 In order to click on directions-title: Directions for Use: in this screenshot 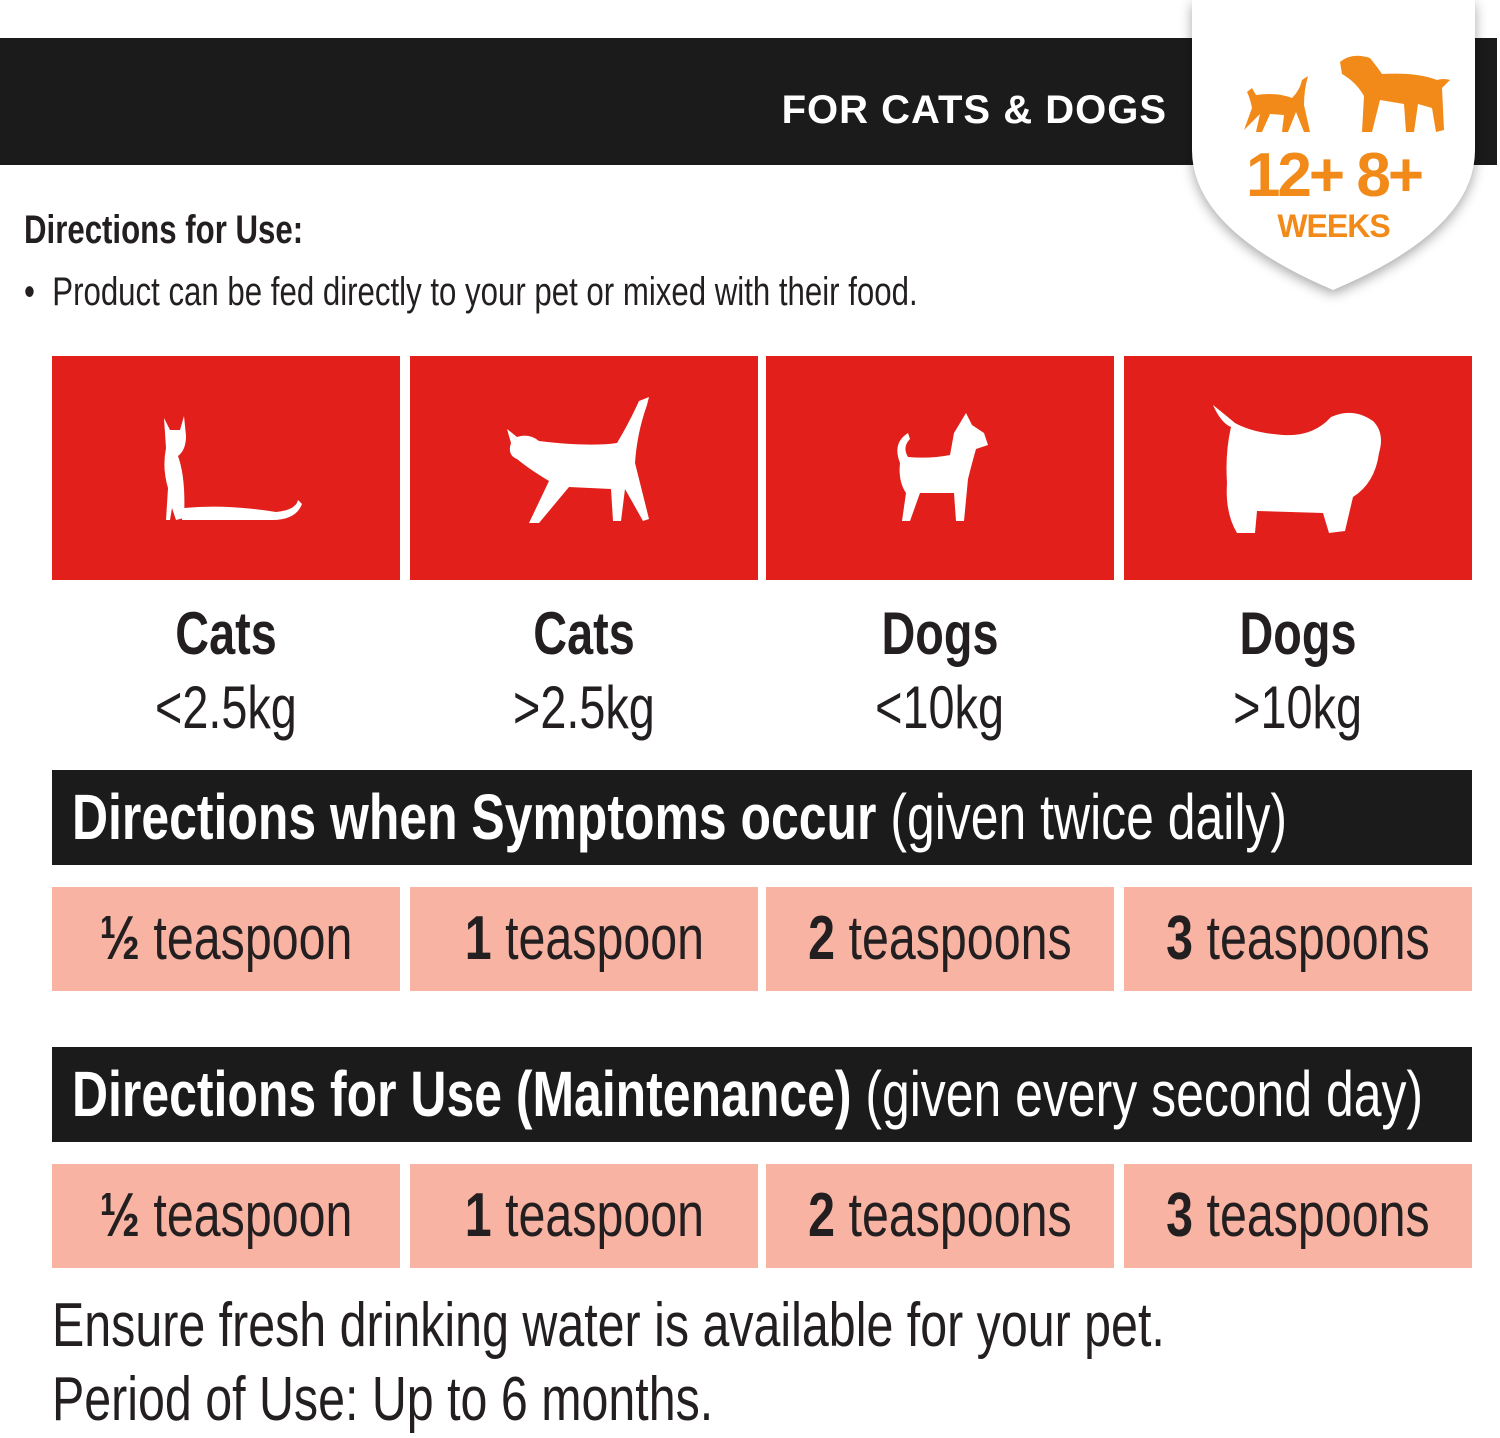, I will do `click(203, 230)`.